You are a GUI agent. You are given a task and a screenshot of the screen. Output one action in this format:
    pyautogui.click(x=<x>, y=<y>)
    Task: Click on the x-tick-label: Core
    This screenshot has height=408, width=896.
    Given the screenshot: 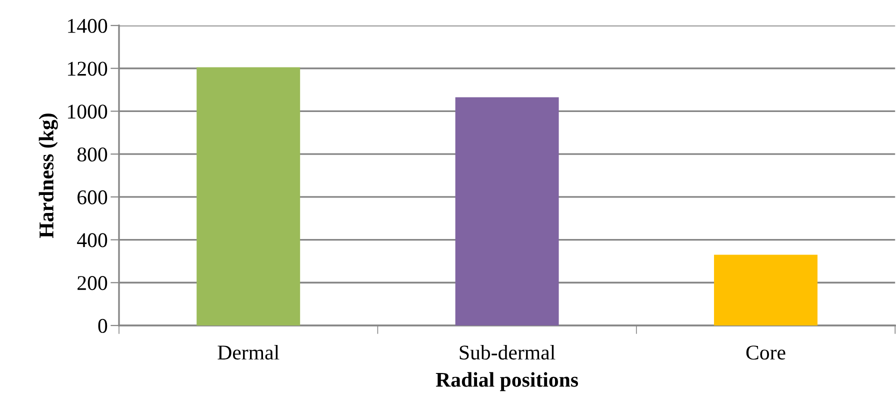 What is the action you would take?
    pyautogui.click(x=766, y=353)
    